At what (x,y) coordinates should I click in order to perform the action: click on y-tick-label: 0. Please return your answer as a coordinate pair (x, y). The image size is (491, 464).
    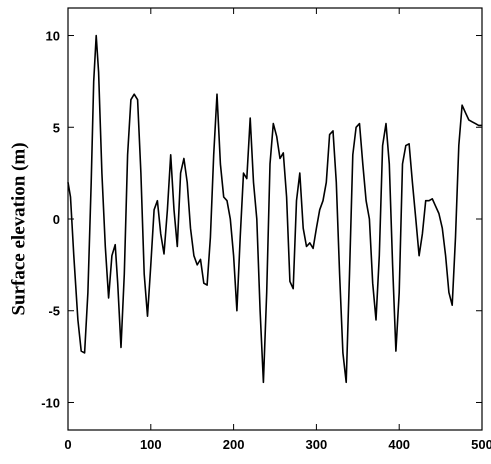
    Looking at the image, I should click on (56, 219).